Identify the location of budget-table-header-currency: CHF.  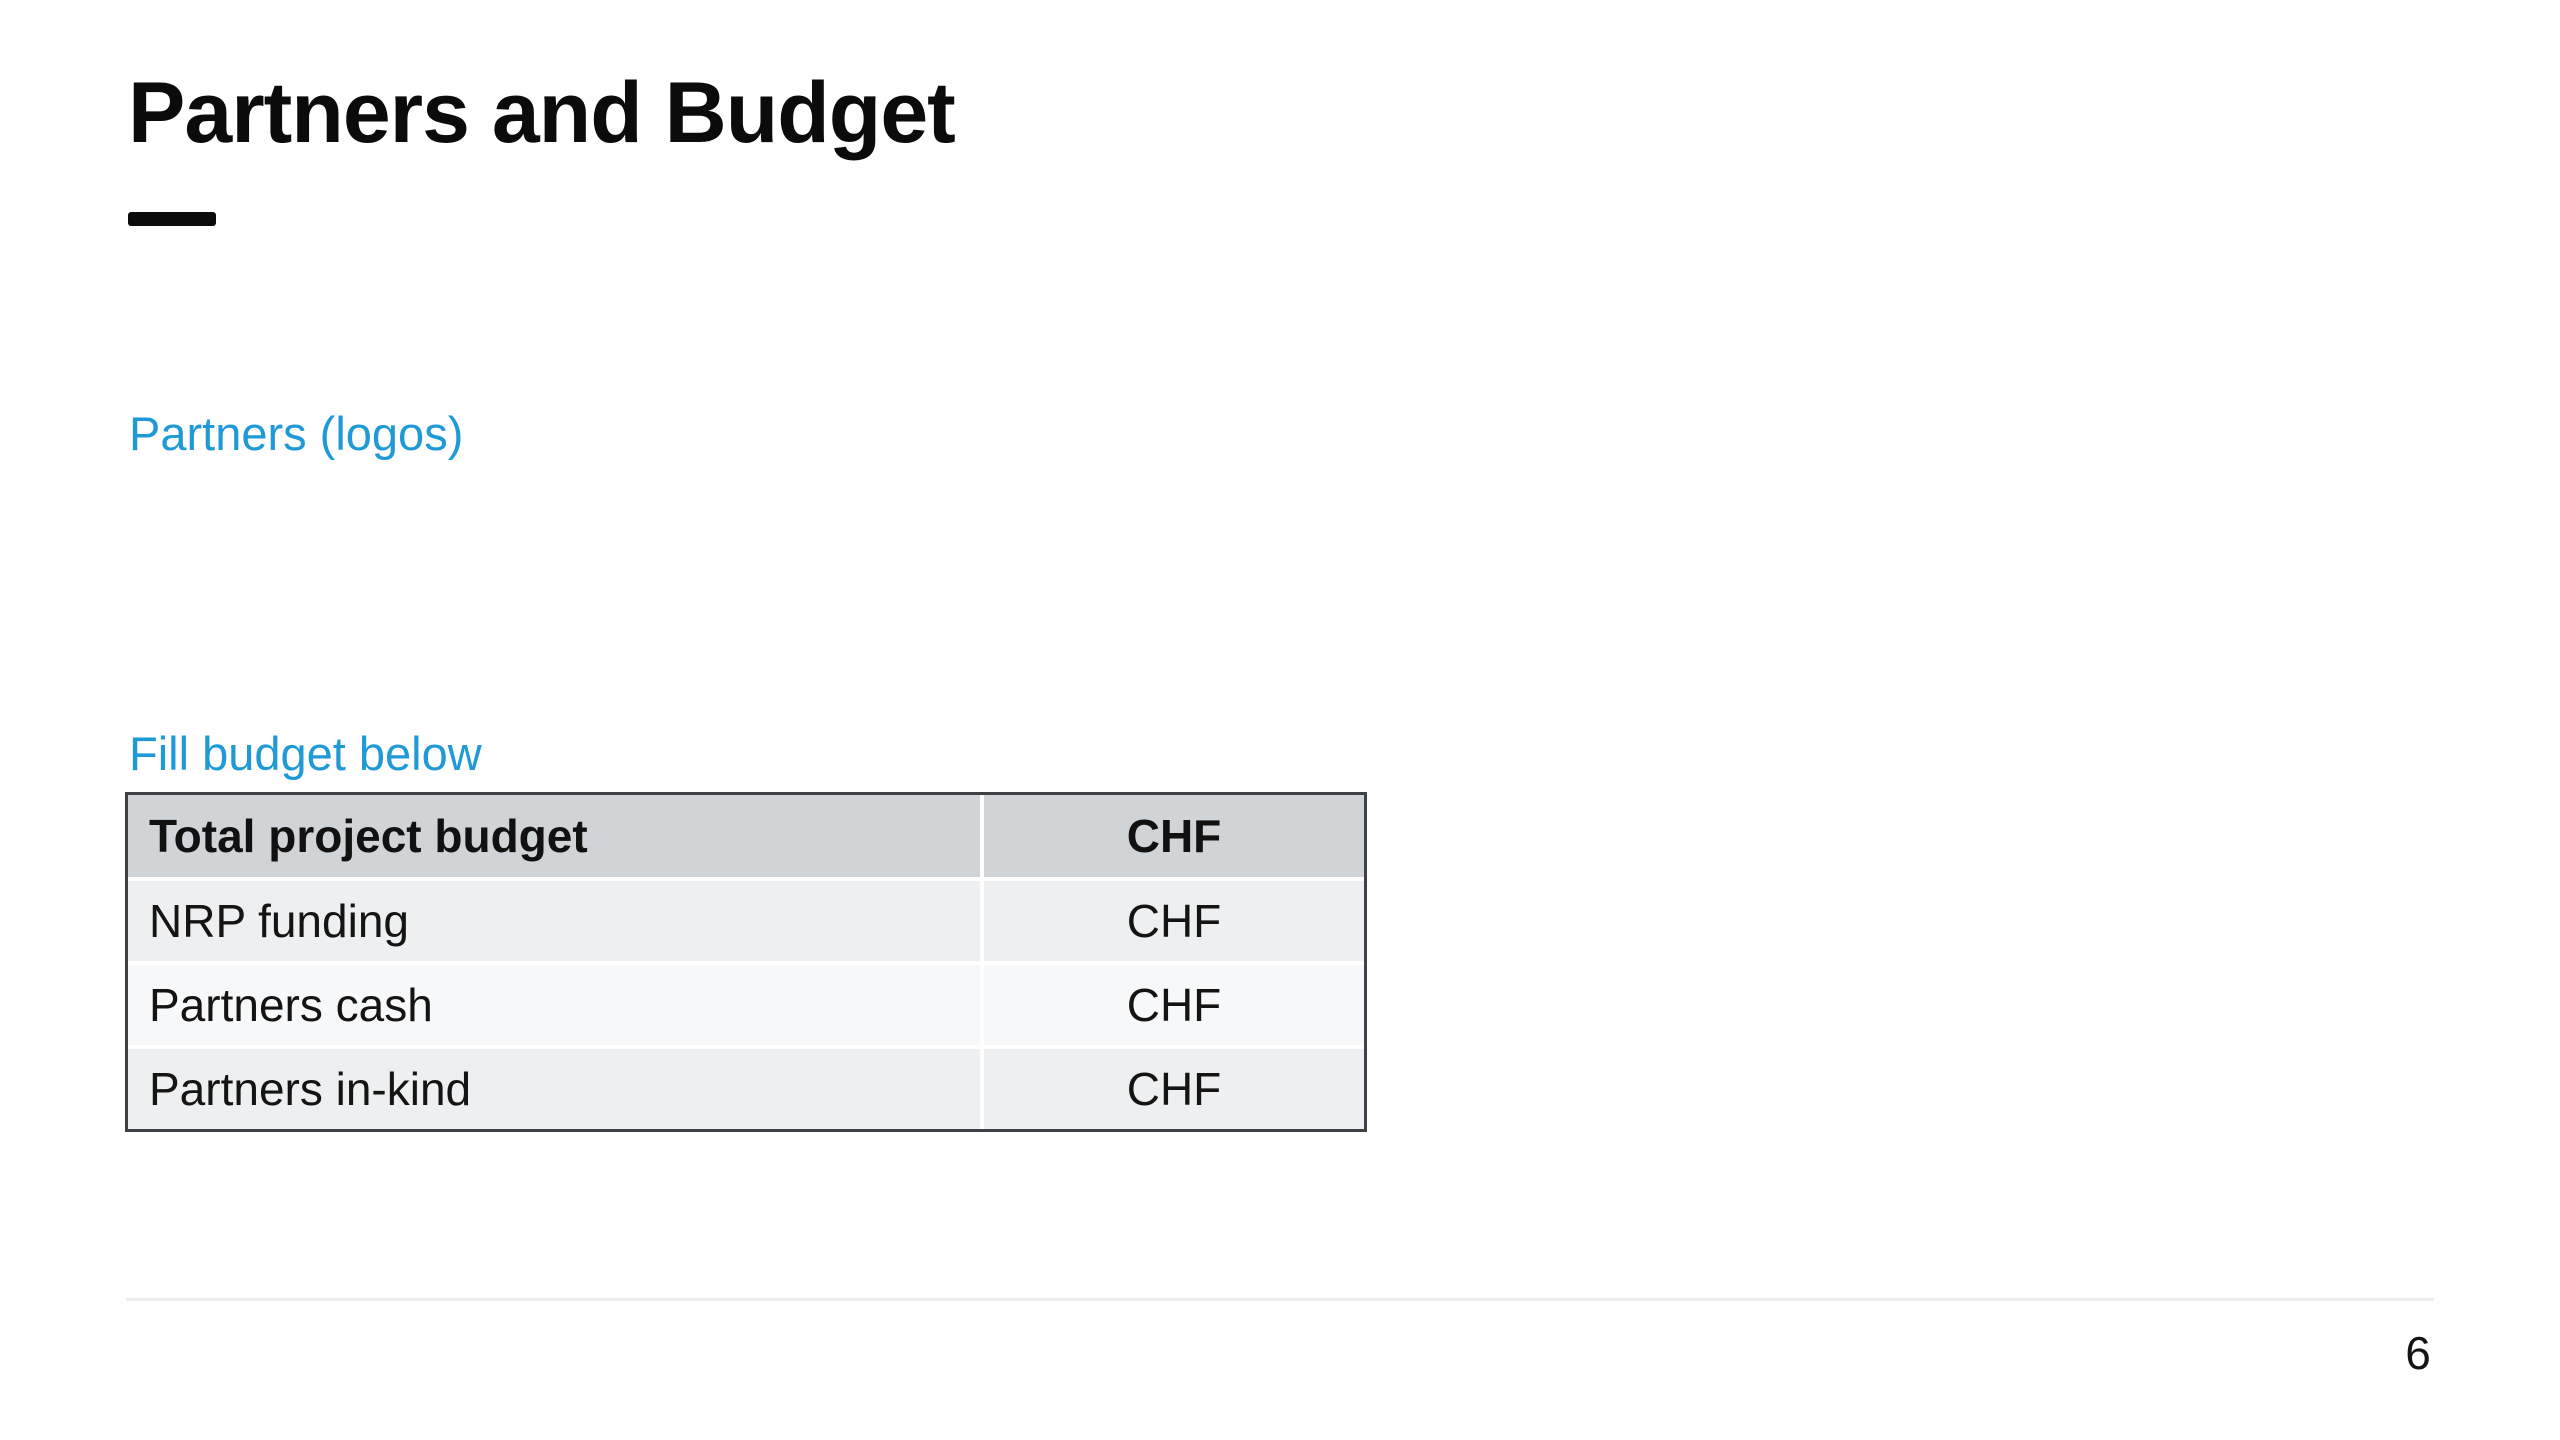
(1172, 836).